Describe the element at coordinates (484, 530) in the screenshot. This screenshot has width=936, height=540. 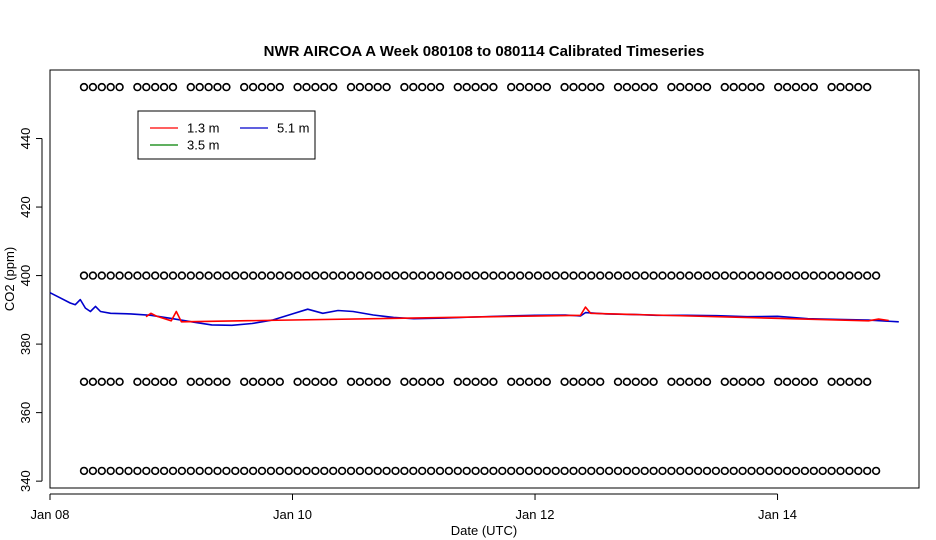
I see `x-axis-label: Date (UTC)` at that location.